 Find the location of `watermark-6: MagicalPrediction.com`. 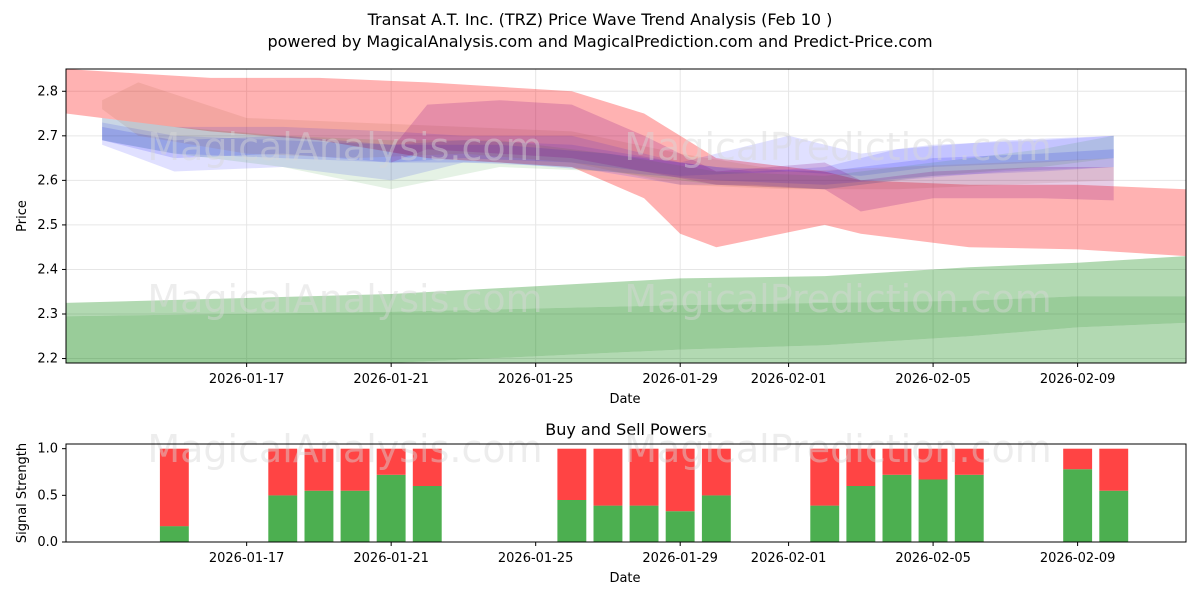

watermark-6: MagicalPrediction.com is located at coordinates (838, 449).